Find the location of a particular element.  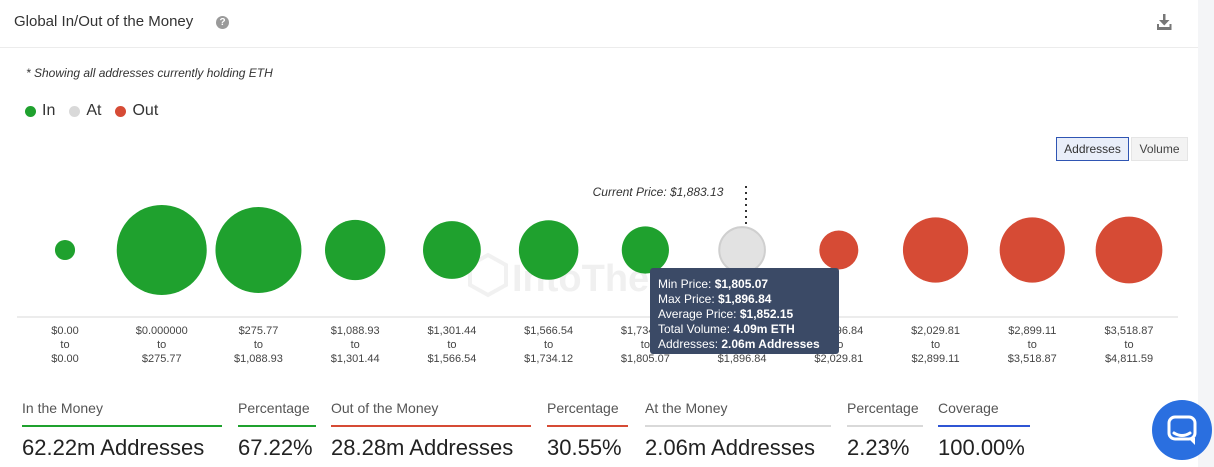

tooltip-addresses-row: Addresses: 2.06m Addresses is located at coordinates (744, 344).